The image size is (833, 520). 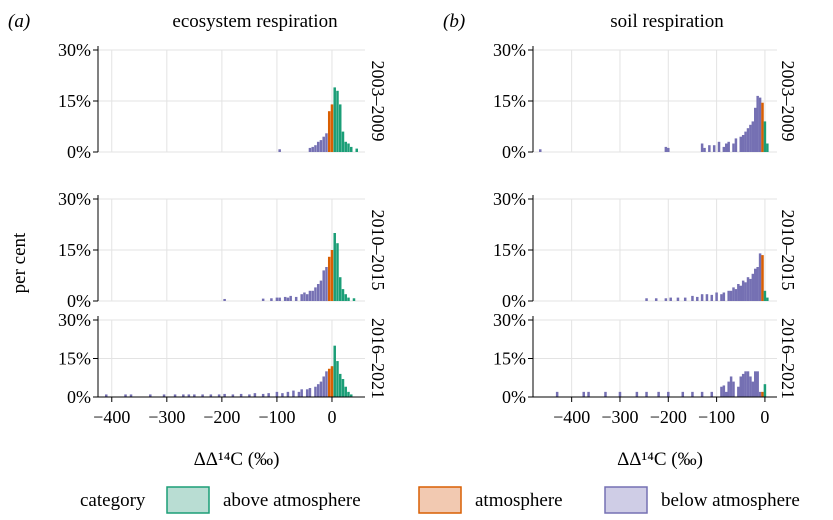 What do you see at coordinates (645, 250) in the screenshot?
I see `facet-2: 0% 15% 30% 2010–2015` at bounding box center [645, 250].